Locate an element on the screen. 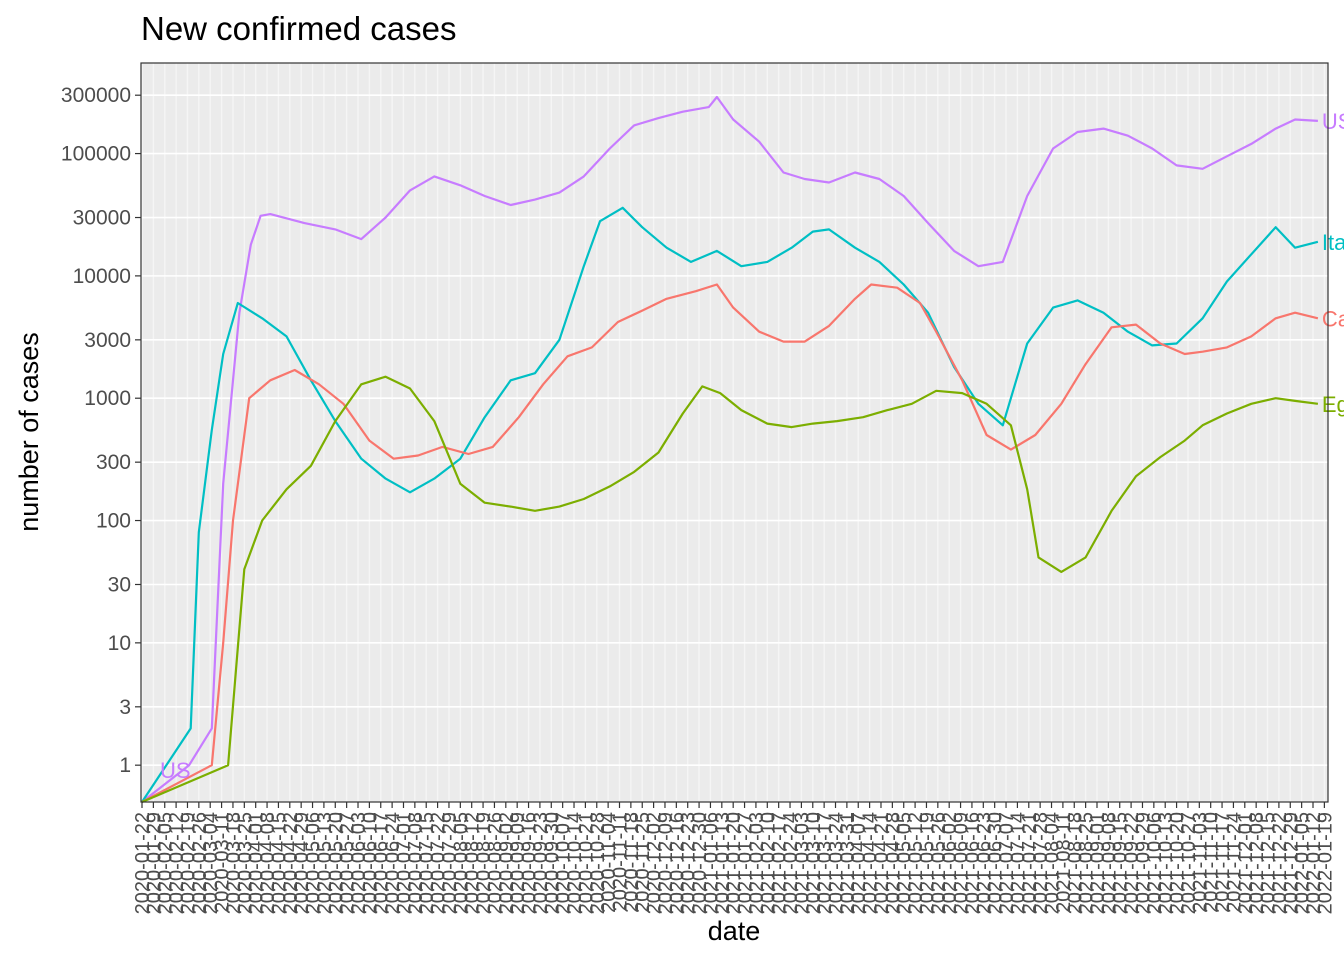 The height and width of the screenshot is (960, 1344). x-tick-label: 2021-10-27 is located at coordinates (1189, 863).